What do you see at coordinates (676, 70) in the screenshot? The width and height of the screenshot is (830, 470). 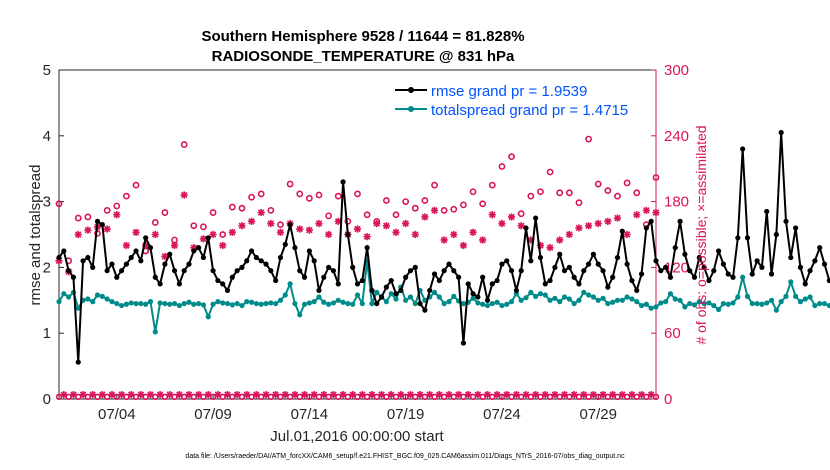 I see `y-right-tick-label: 300` at bounding box center [676, 70].